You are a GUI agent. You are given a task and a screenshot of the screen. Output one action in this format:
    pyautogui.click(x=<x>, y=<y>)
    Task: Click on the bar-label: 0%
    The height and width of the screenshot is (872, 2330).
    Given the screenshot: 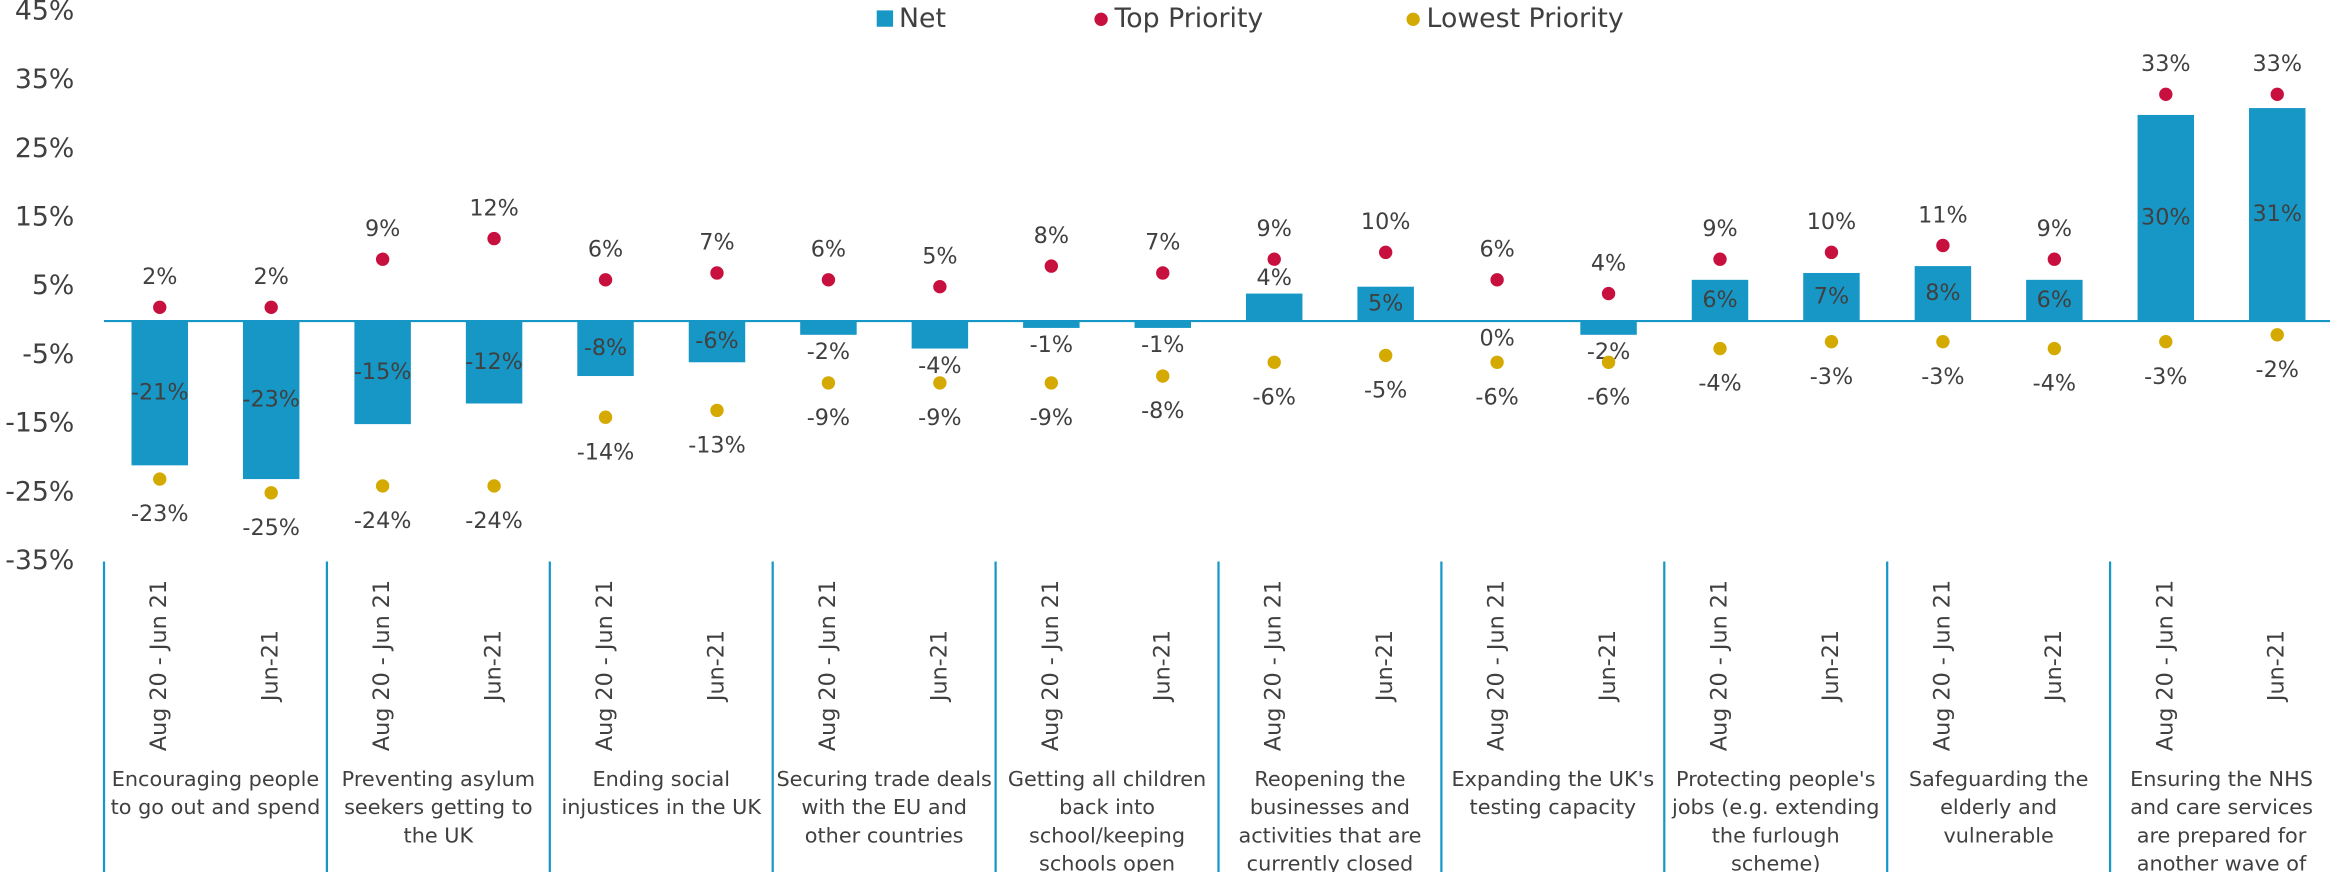 What is the action you would take?
    pyautogui.click(x=1496, y=338)
    